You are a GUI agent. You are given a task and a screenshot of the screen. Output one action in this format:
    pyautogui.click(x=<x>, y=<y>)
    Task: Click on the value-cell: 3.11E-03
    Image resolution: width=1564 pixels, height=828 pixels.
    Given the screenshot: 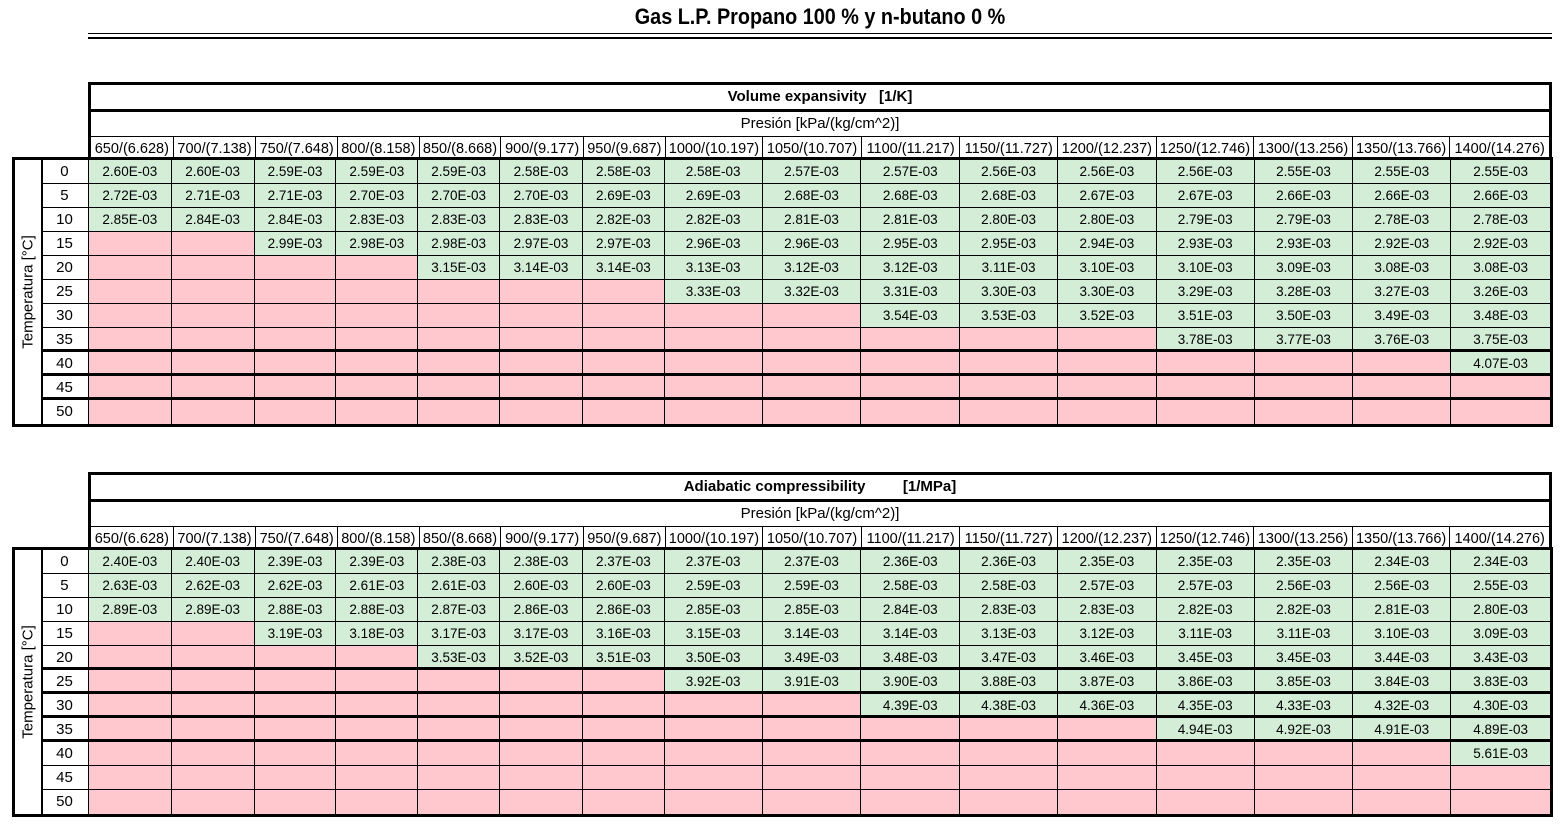 What is the action you would take?
    pyautogui.click(x=1205, y=633)
    